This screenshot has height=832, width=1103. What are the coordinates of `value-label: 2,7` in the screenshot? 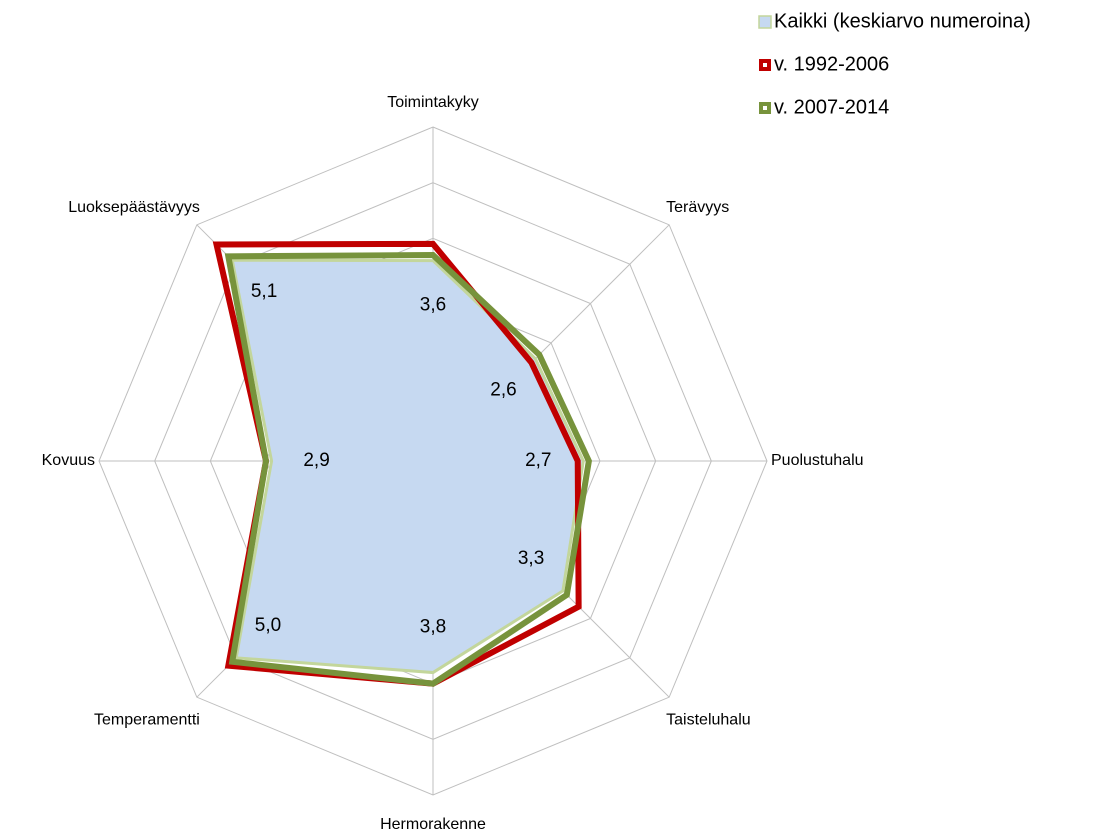 It's located at (538, 460).